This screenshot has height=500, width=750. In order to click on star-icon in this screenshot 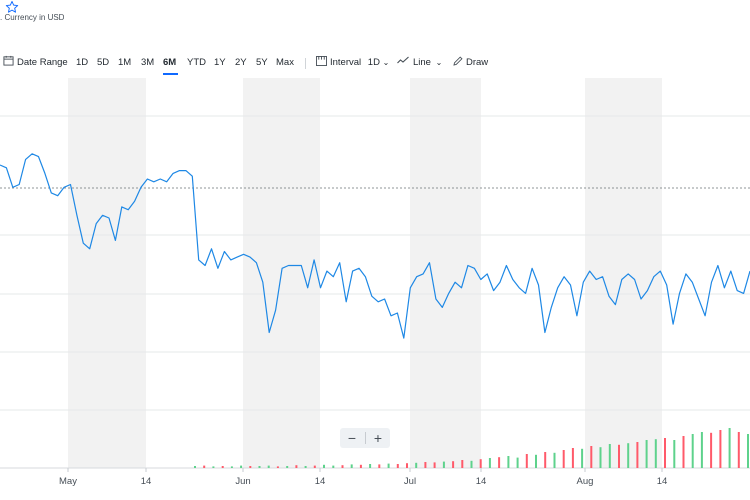, I will do `click(12, 7)`.